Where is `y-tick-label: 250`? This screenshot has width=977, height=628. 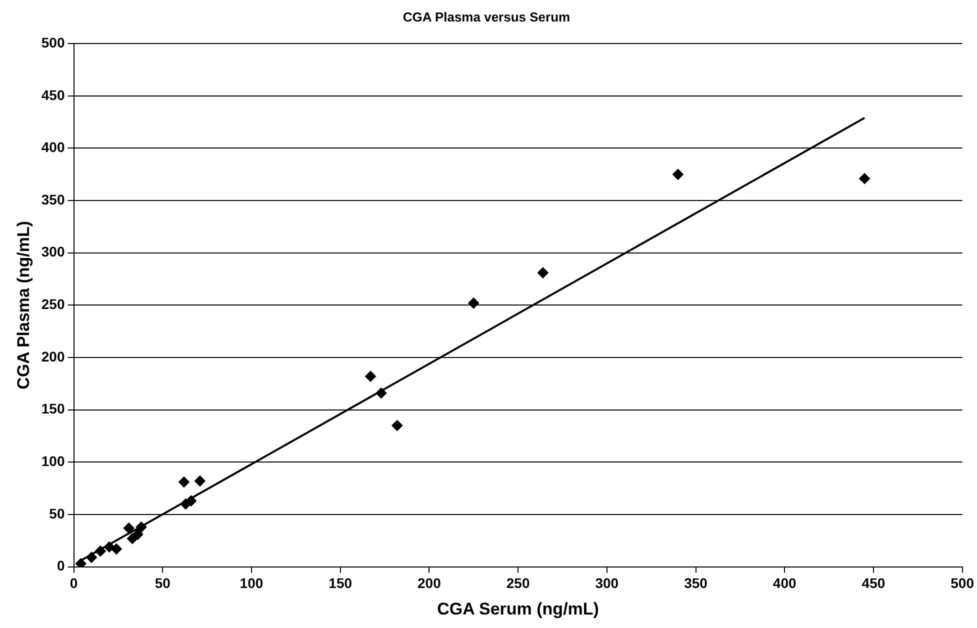
y-tick-label: 250 is located at coordinates (53, 304).